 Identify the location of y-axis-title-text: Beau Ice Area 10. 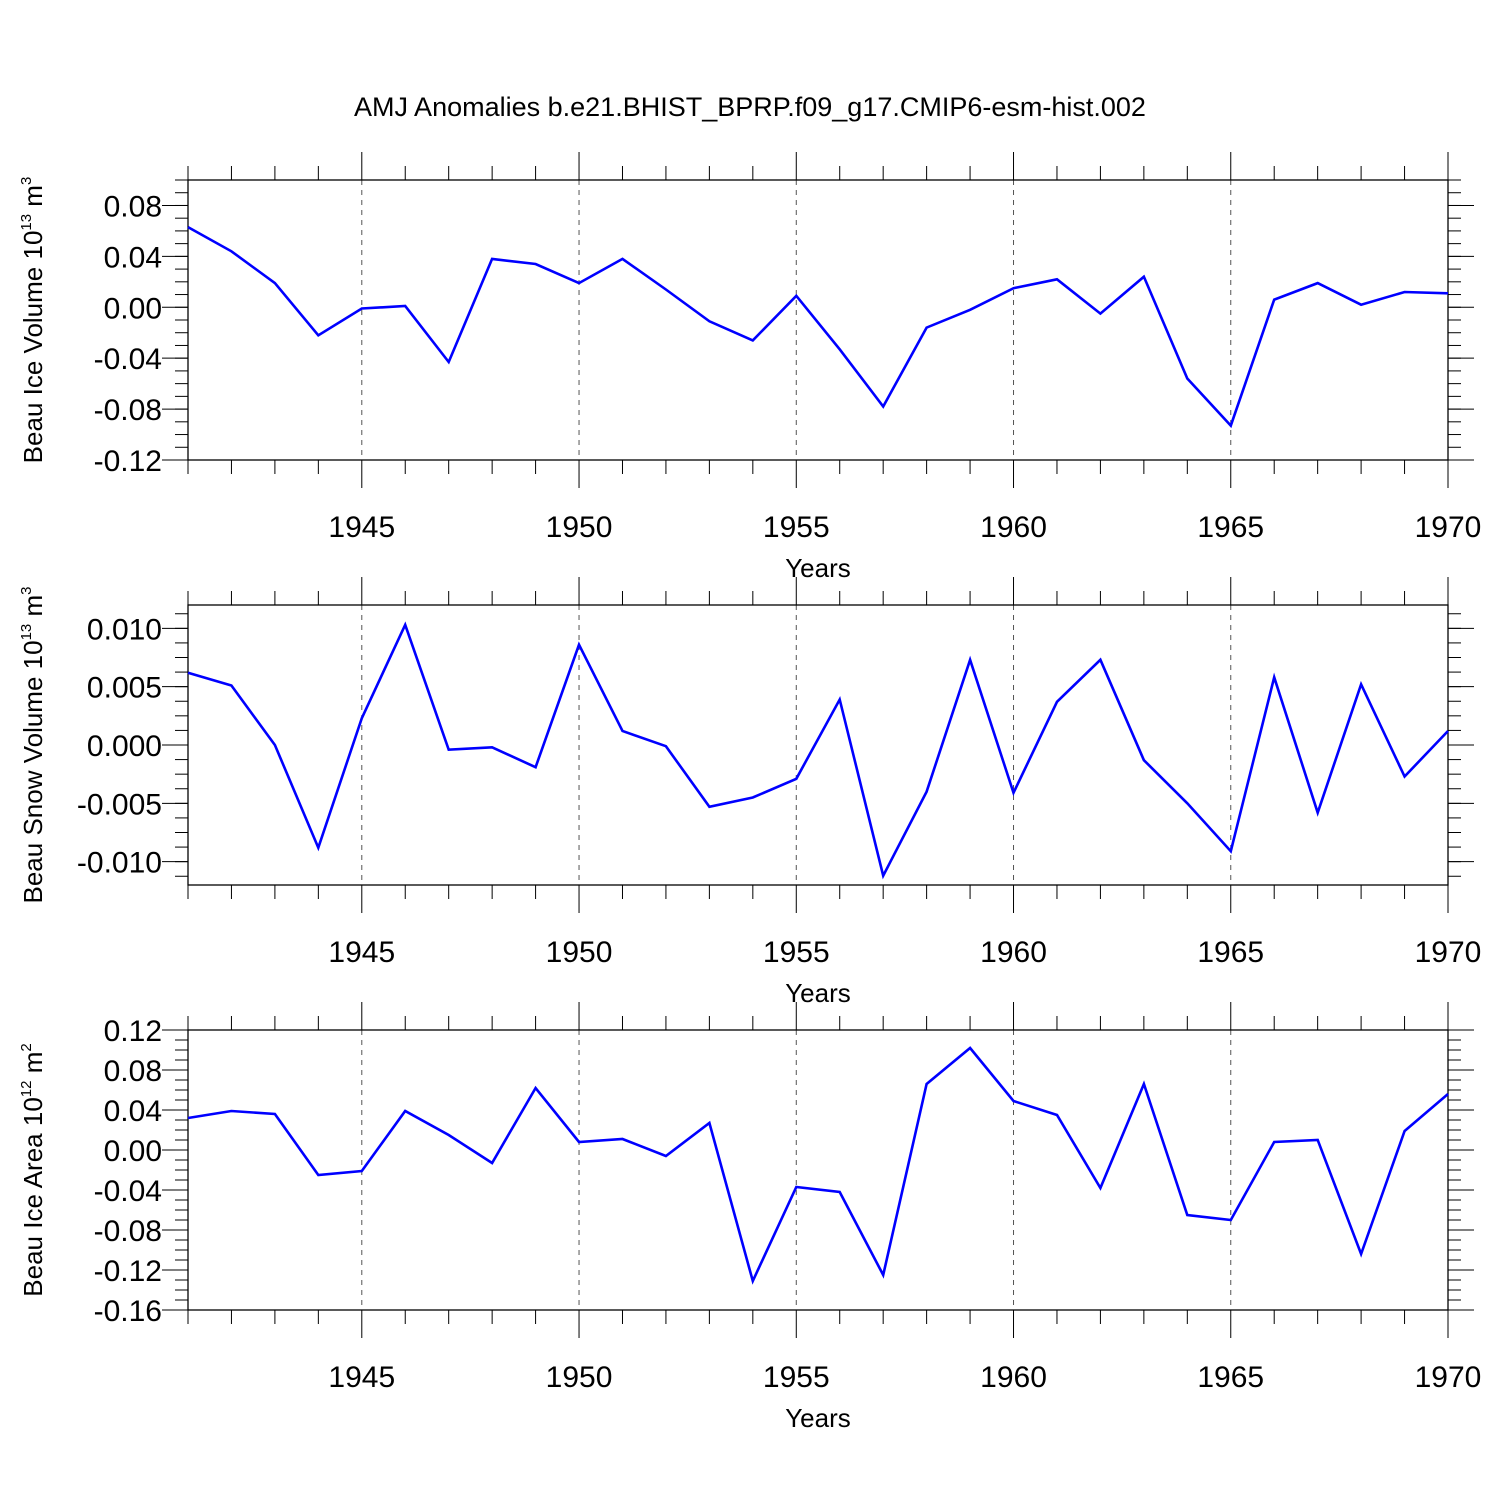
(33, 1196).